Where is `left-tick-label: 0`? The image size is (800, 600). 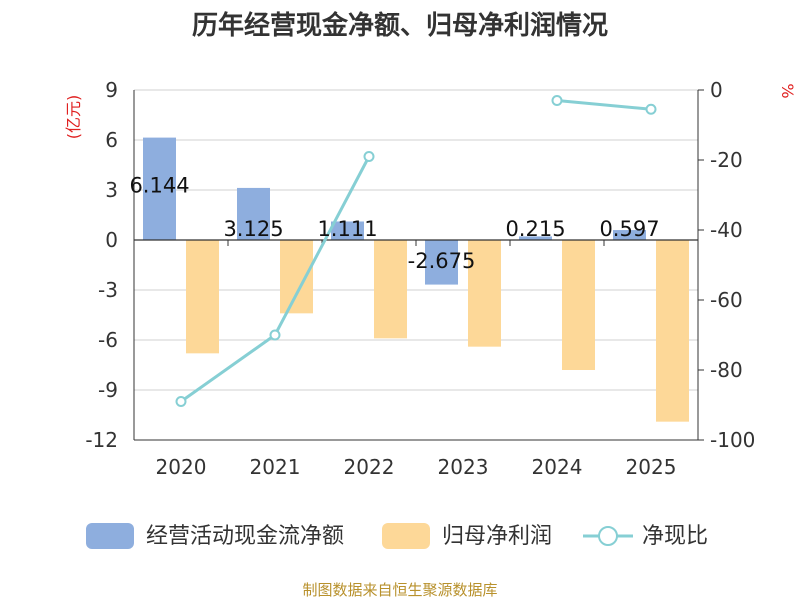 left-tick-label: 0 is located at coordinates (111, 240).